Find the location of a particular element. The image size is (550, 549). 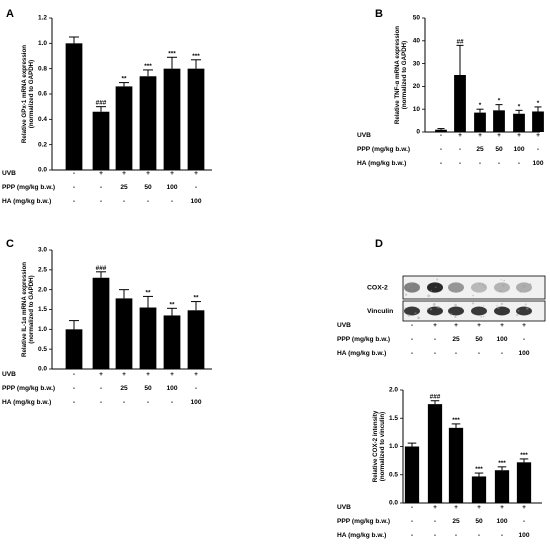

treatment-table-cell-2-5: 100 is located at coordinates (195, 201).